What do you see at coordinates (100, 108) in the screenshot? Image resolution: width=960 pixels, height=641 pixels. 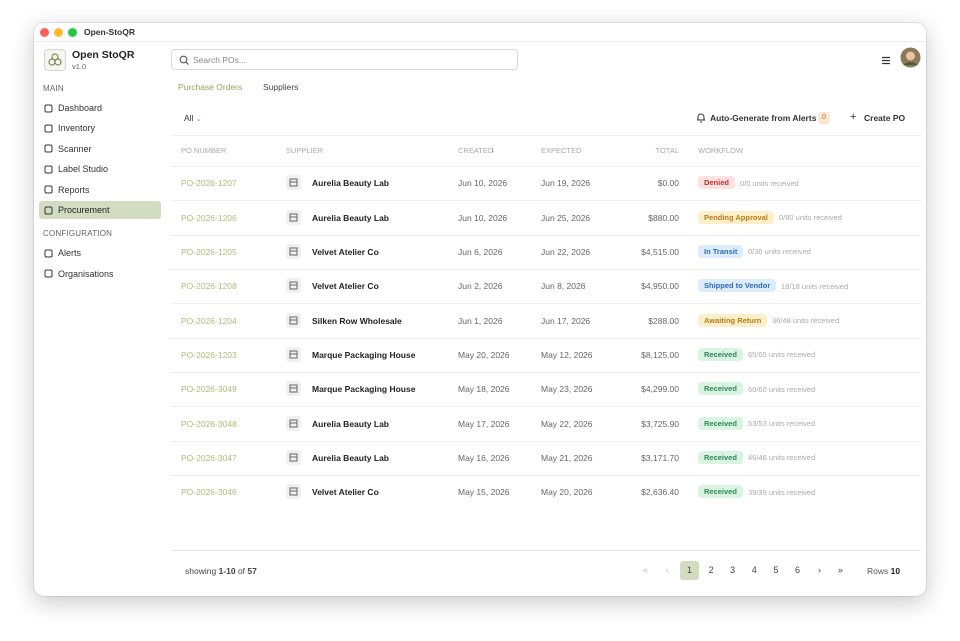 I see `nav-item: Dashboard` at bounding box center [100, 108].